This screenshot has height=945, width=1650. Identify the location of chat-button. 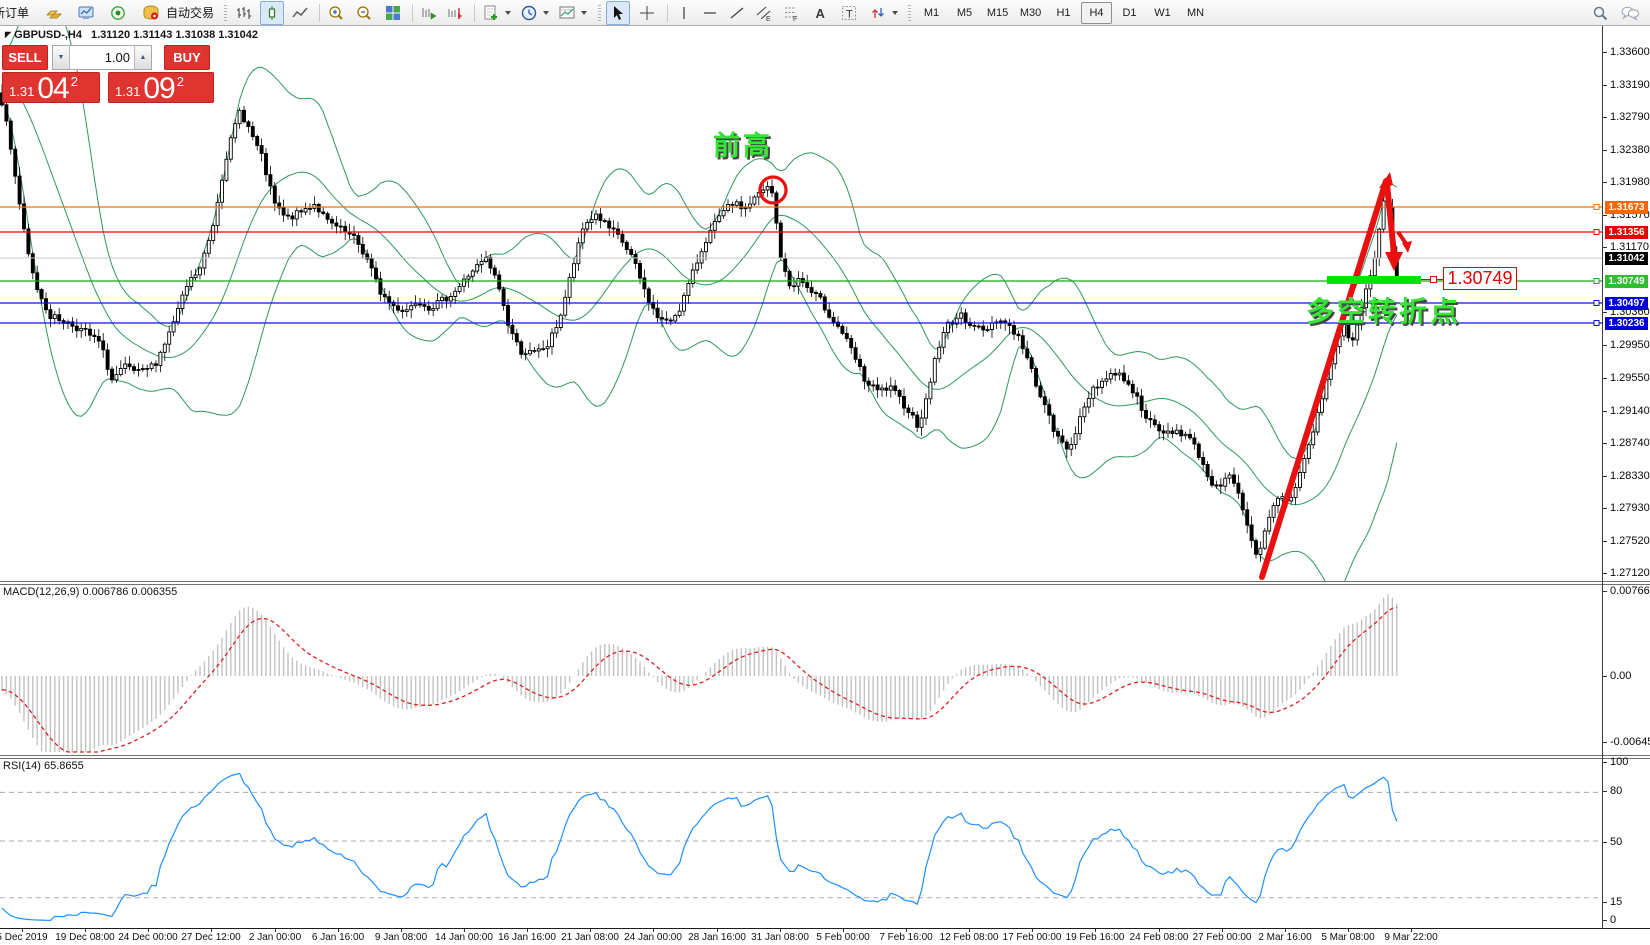
(1630, 13).